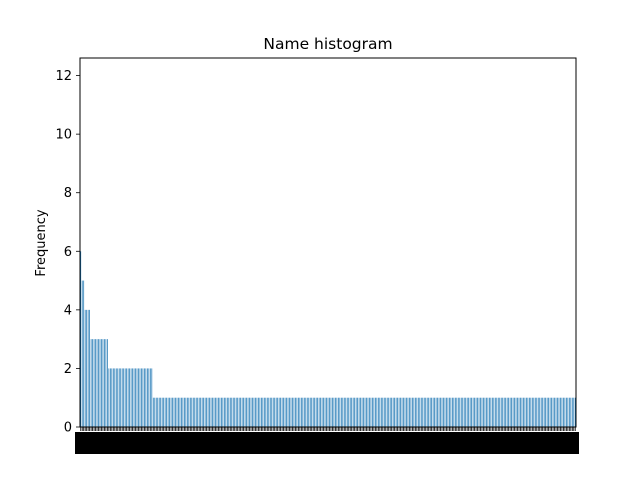 The width and height of the screenshot is (640, 480). I want to click on y-tick-label: 12, so click(63, 76).